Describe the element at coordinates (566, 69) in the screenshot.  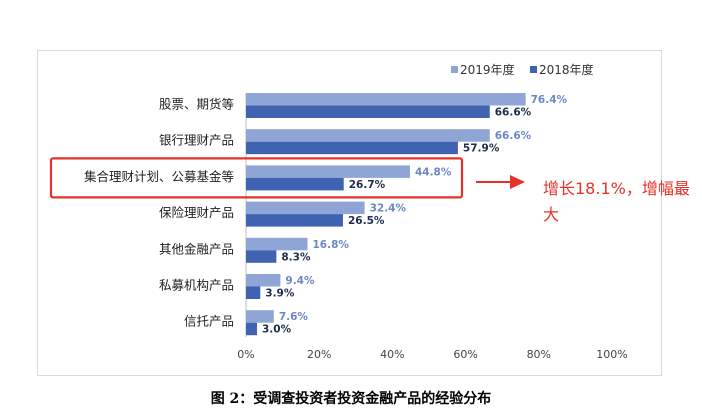
I see `legend-label-2018: 2018年度` at that location.